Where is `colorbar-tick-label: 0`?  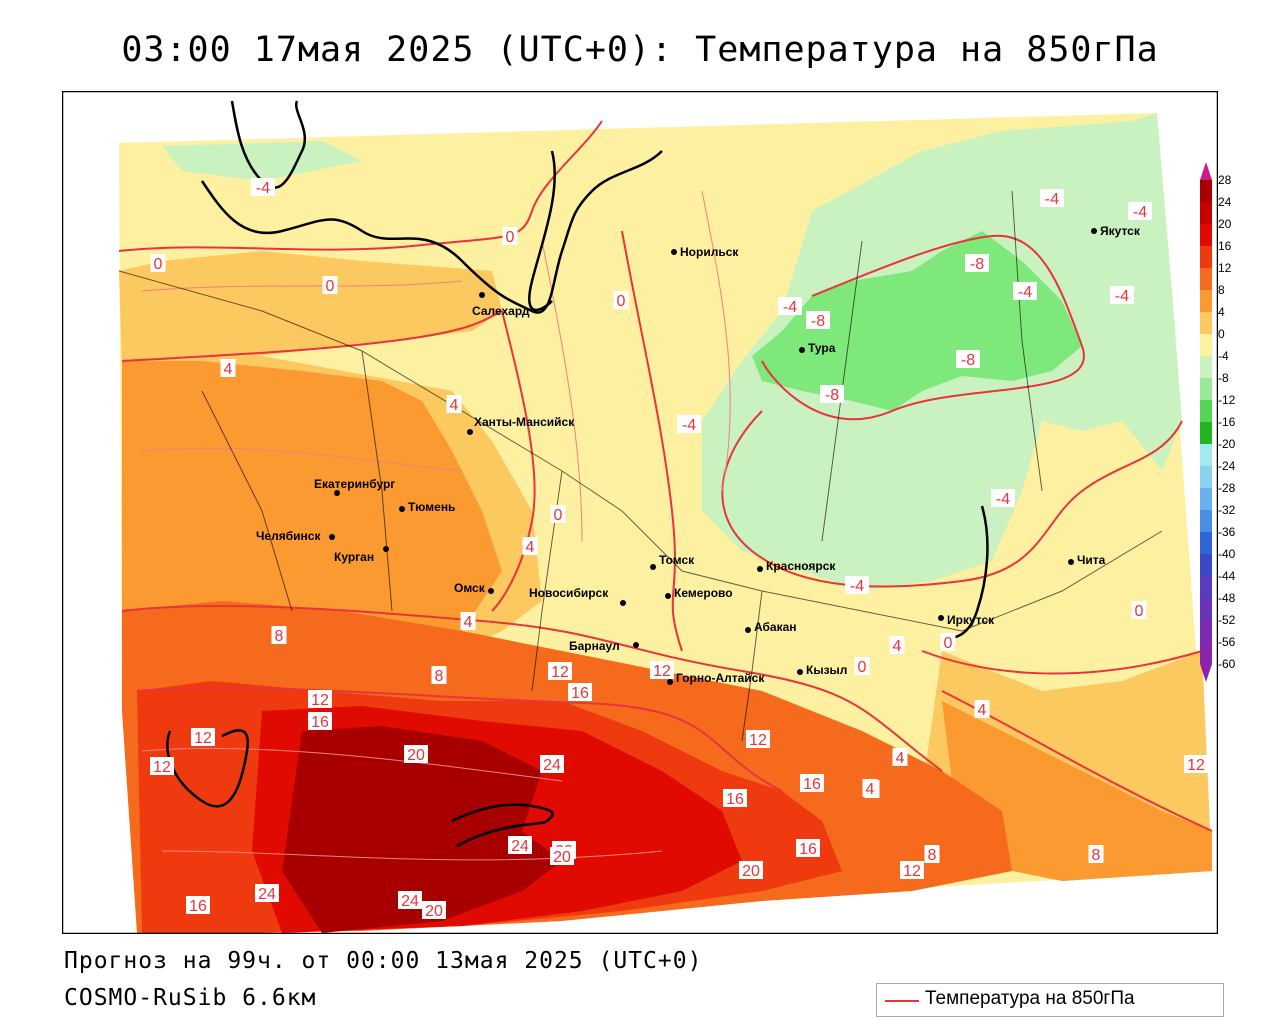
colorbar-tick-label: 0 is located at coordinates (1221, 334).